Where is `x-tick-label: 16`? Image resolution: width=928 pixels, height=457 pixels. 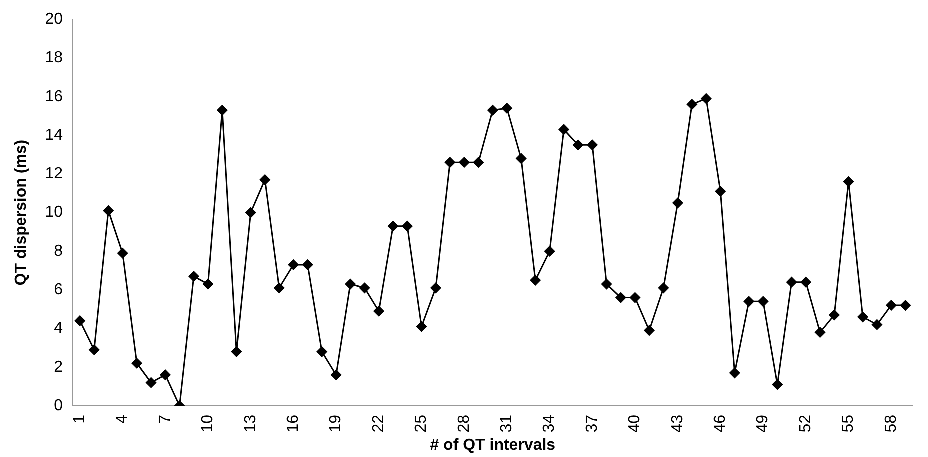 x-tick-label: 16 is located at coordinates (293, 423).